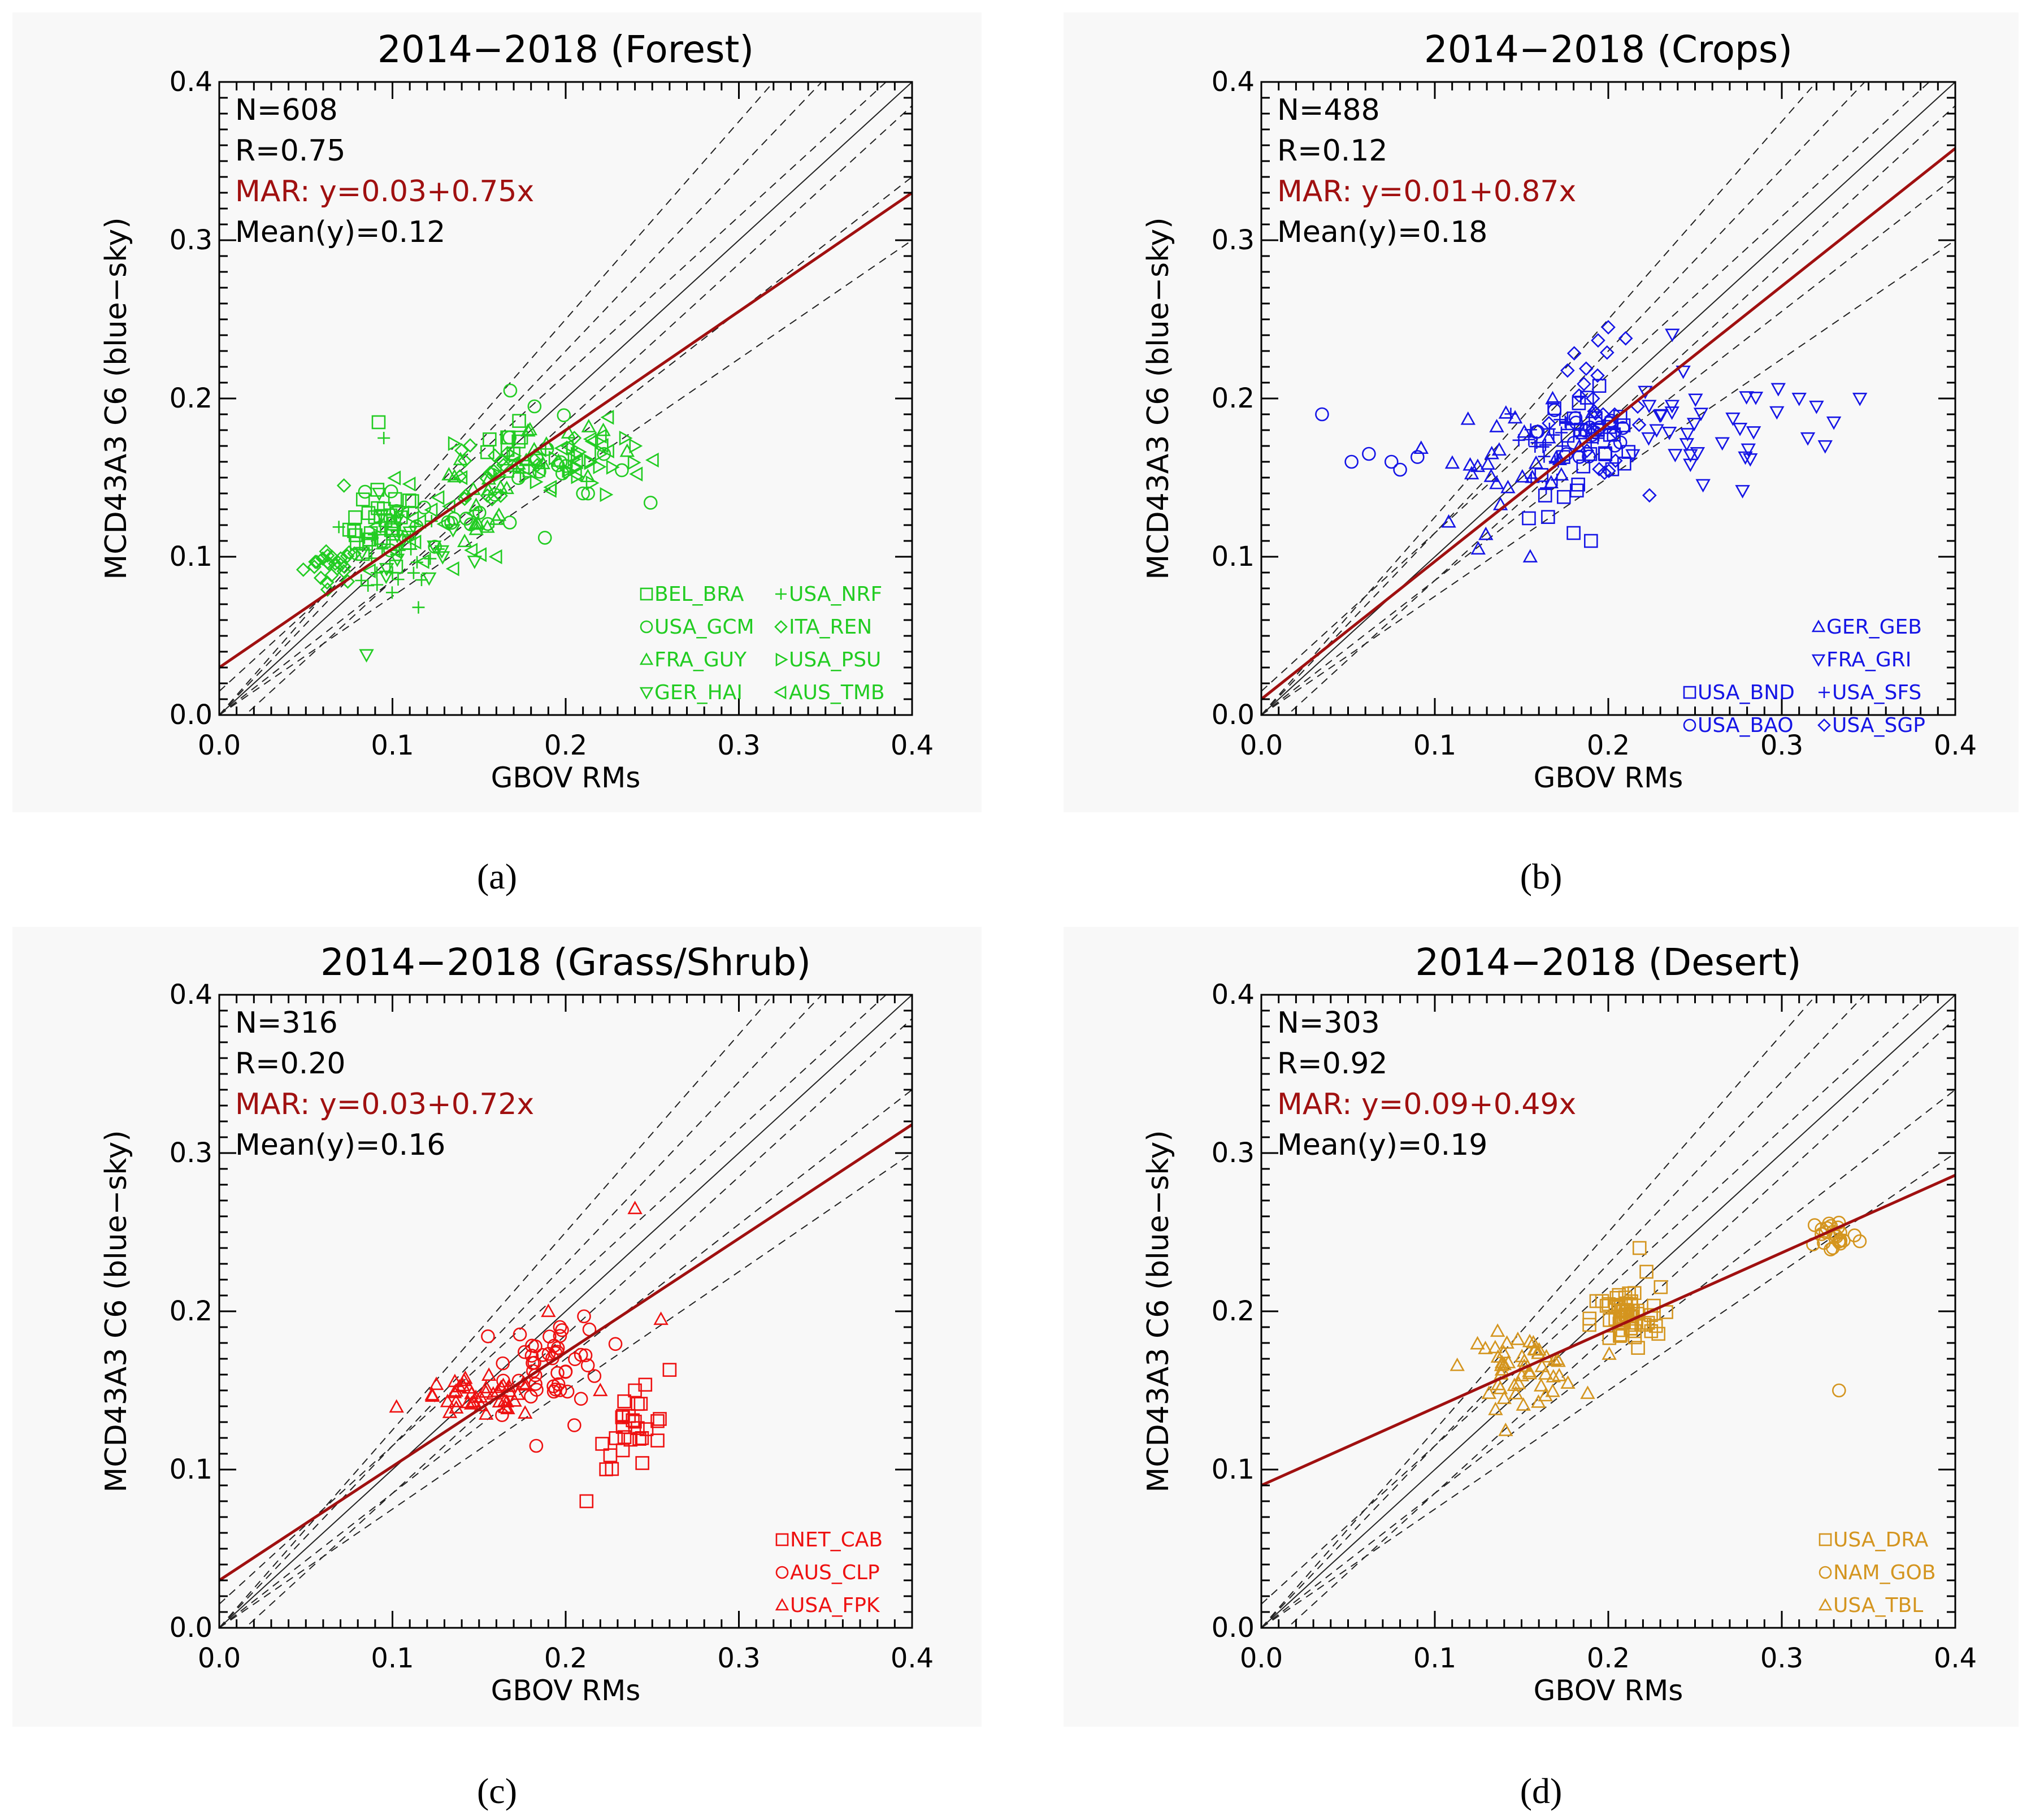 The image size is (2031, 1820). I want to click on stat-r: R=0.92, so click(1332, 1064).